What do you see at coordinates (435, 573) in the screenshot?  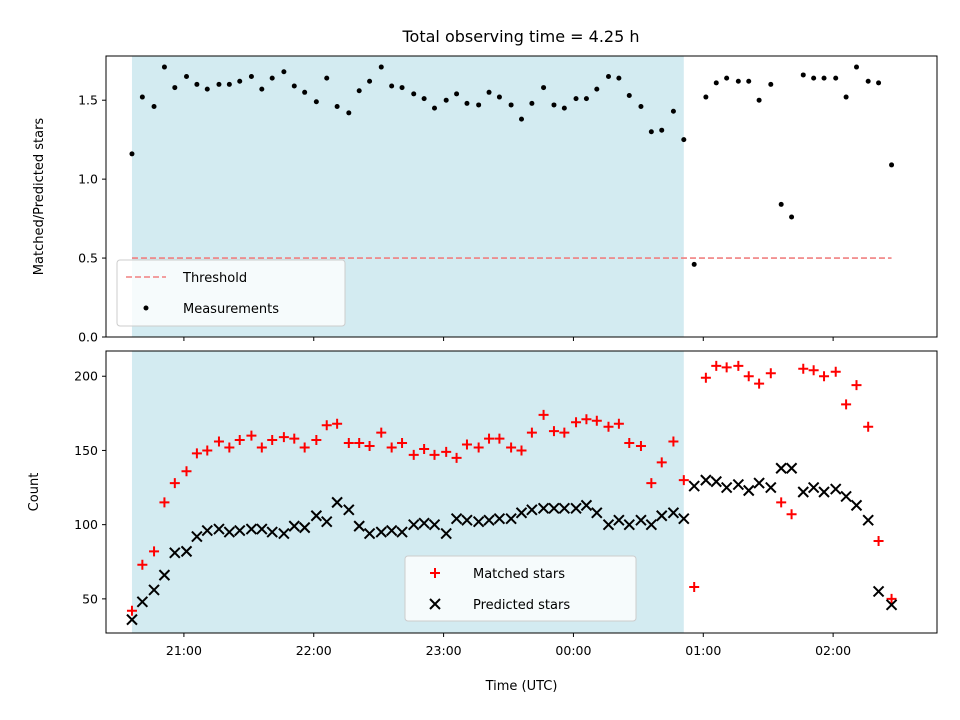 I see `legend-matched-swatch` at bounding box center [435, 573].